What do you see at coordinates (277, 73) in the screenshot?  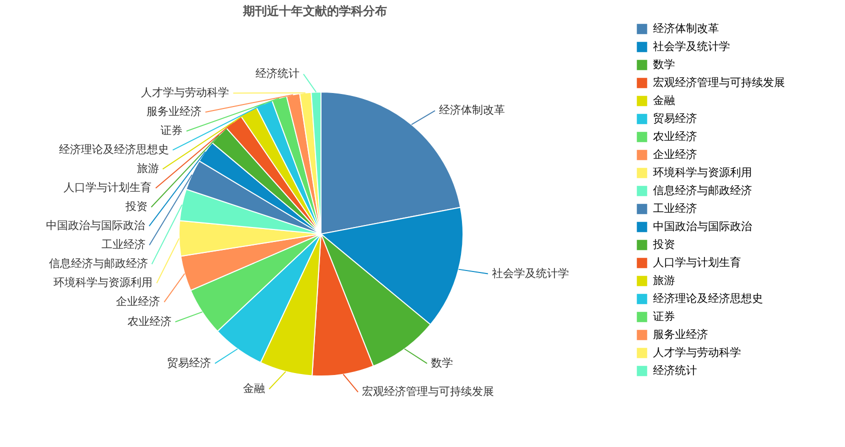 I see `slice-label: 经济统计` at bounding box center [277, 73].